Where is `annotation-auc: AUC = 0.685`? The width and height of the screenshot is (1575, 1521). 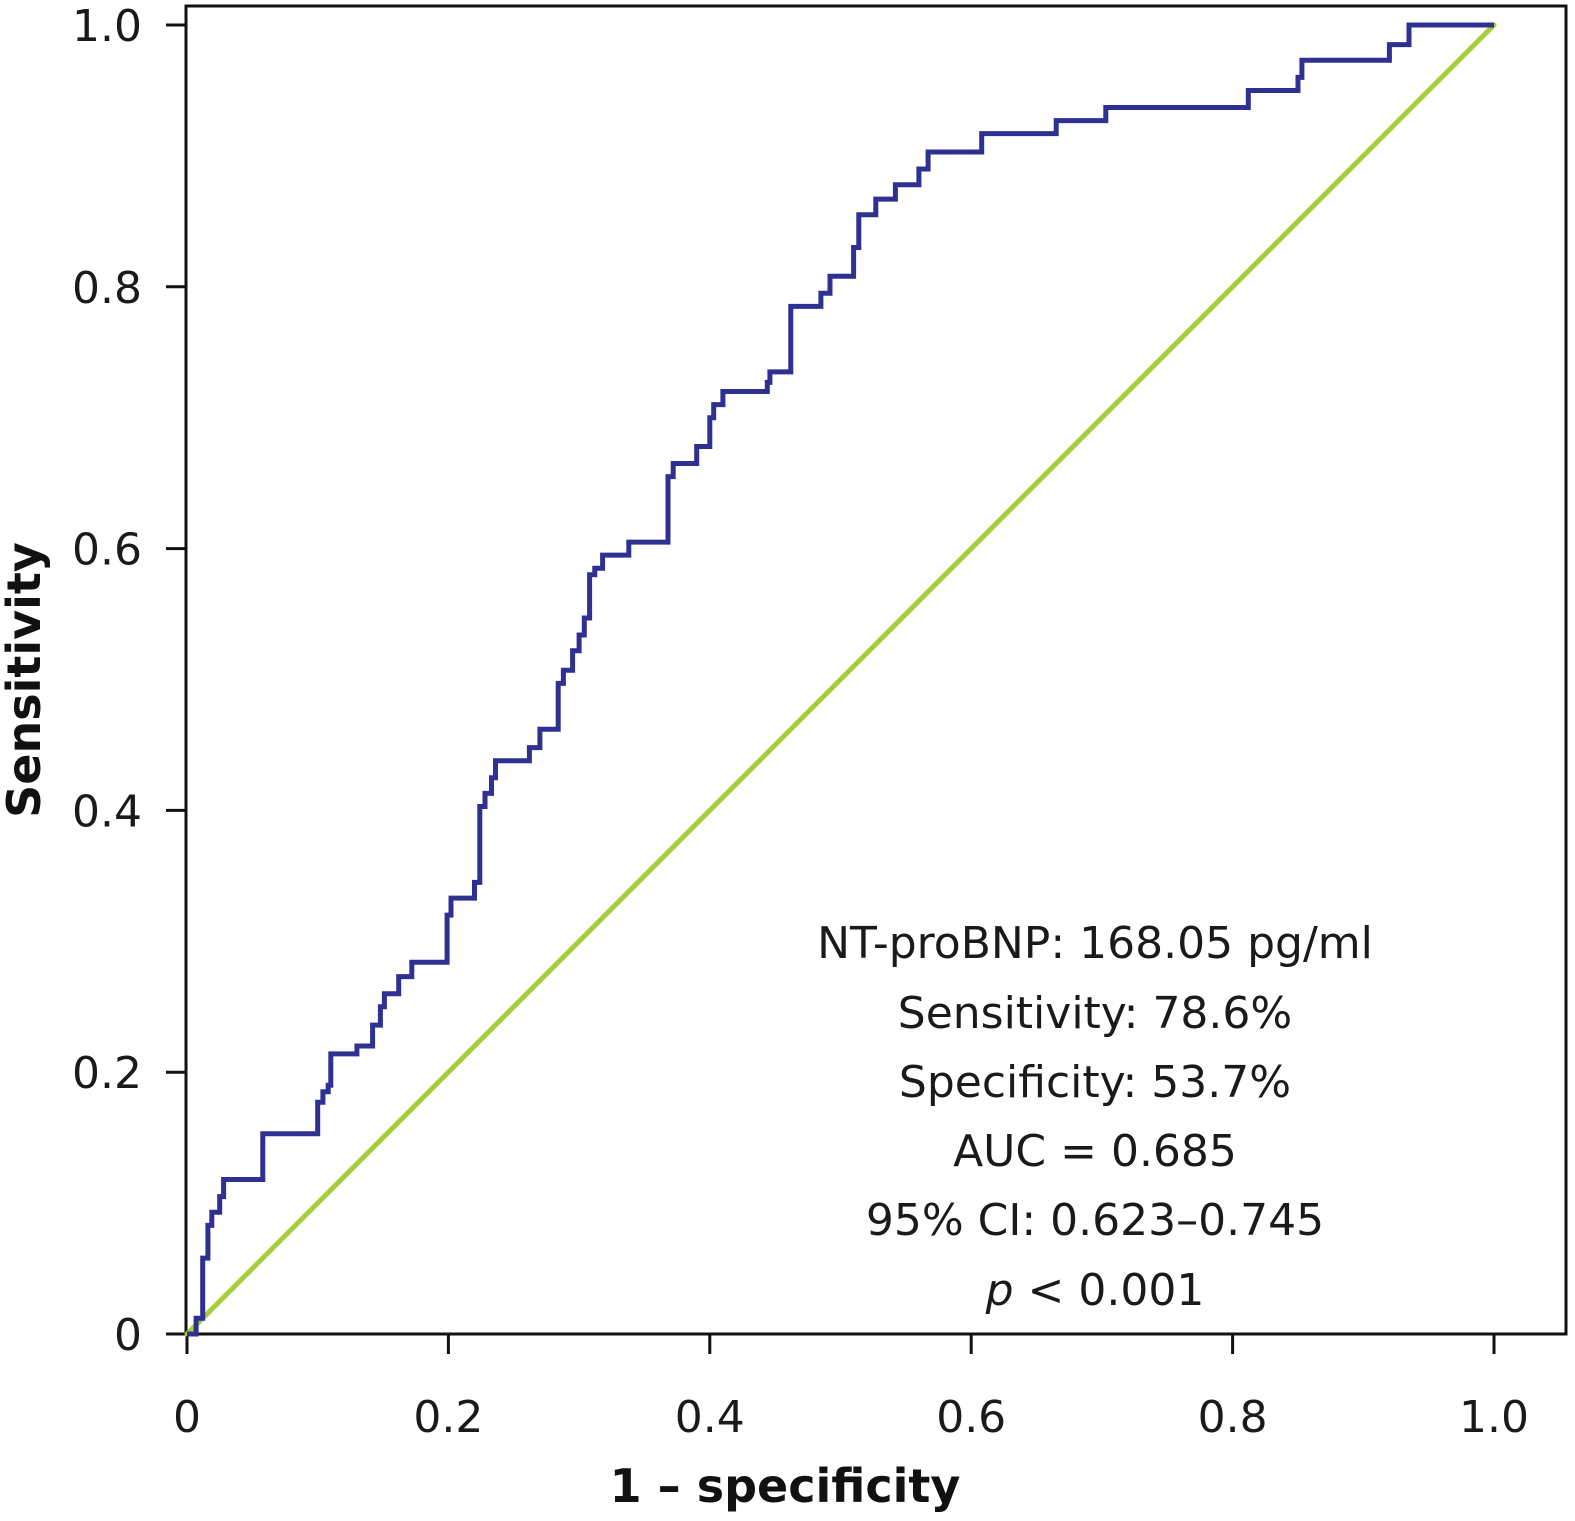
annotation-auc: AUC = 0.685 is located at coordinates (1095, 1151).